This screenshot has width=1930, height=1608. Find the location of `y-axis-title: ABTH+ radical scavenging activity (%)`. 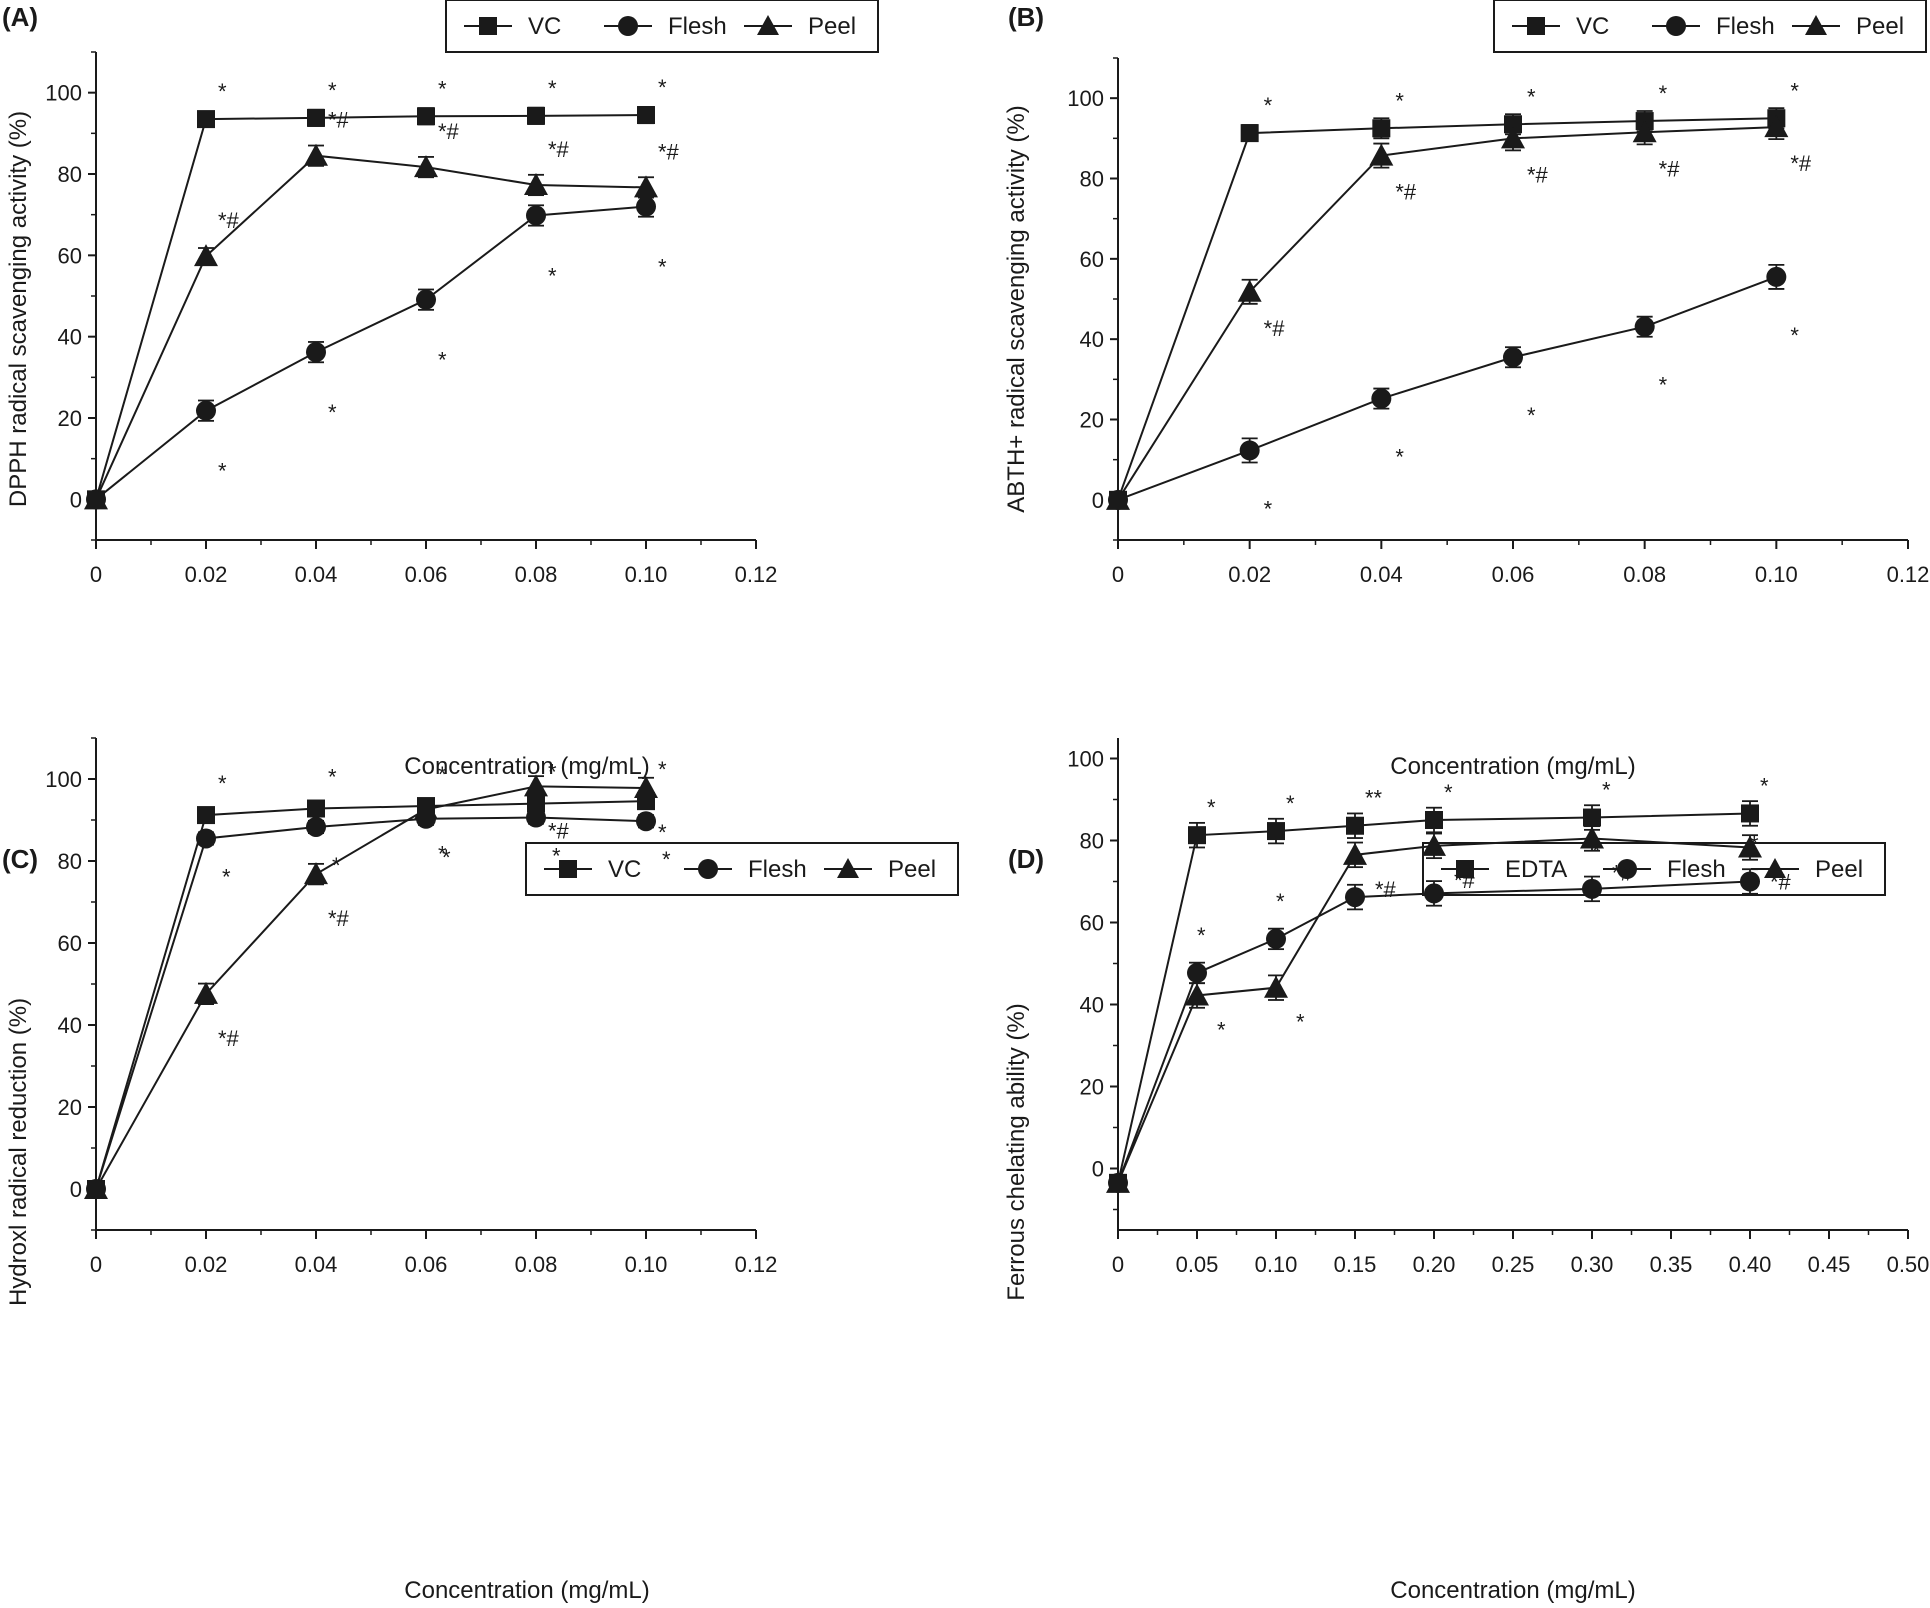

y-axis-title: ABTH+ radical scavenging activity (%) is located at coordinates (1016, 308).